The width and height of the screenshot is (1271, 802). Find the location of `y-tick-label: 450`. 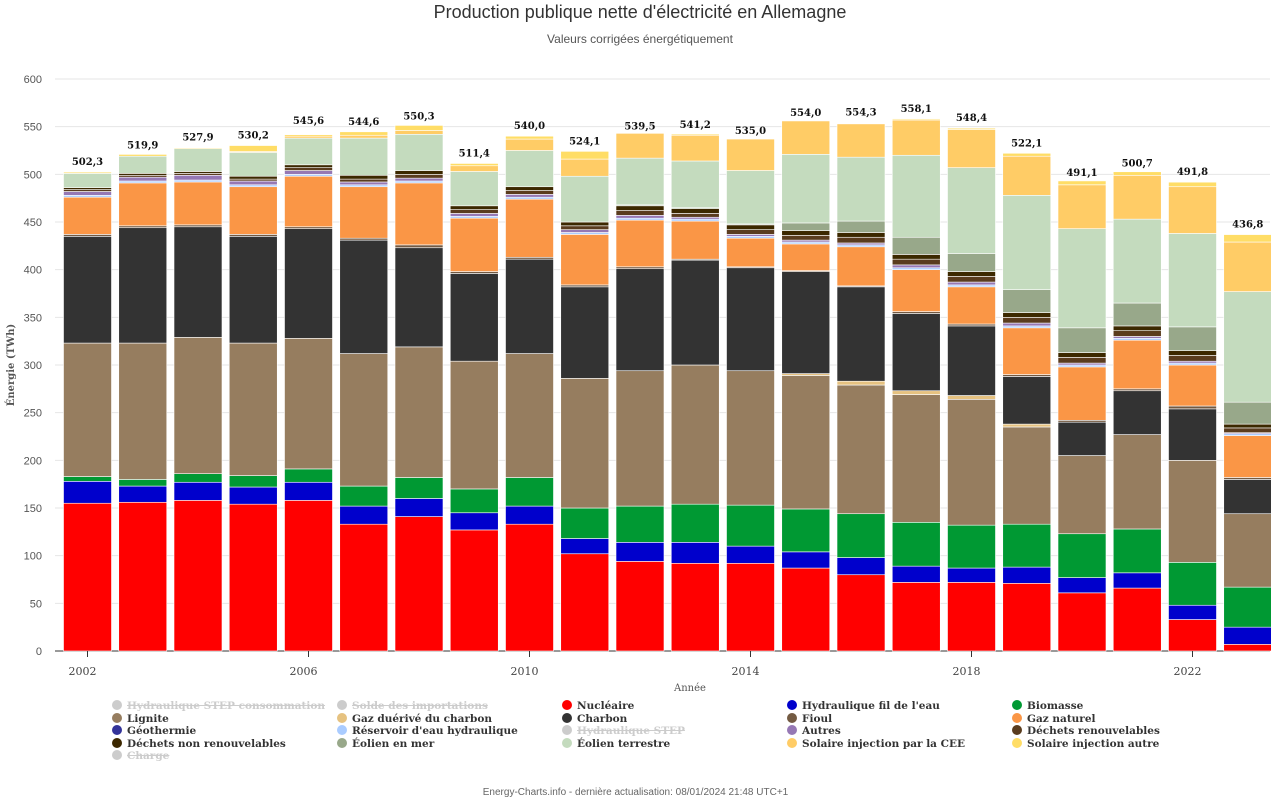

y-tick-label: 450 is located at coordinates (33, 223).